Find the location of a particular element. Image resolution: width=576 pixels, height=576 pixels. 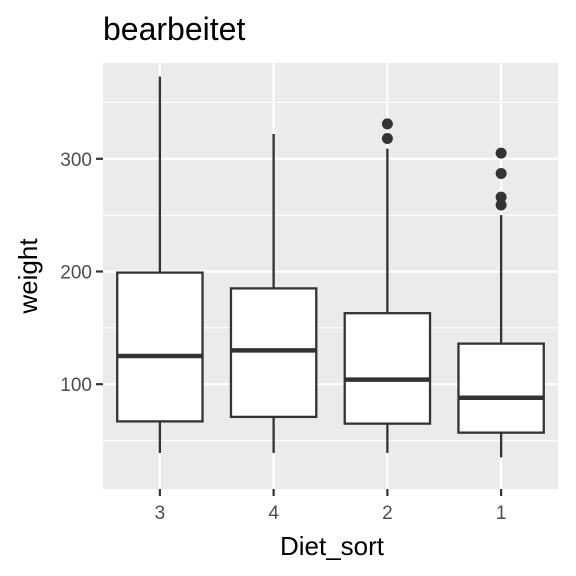

x-tick-label: 4 is located at coordinates (273, 513).